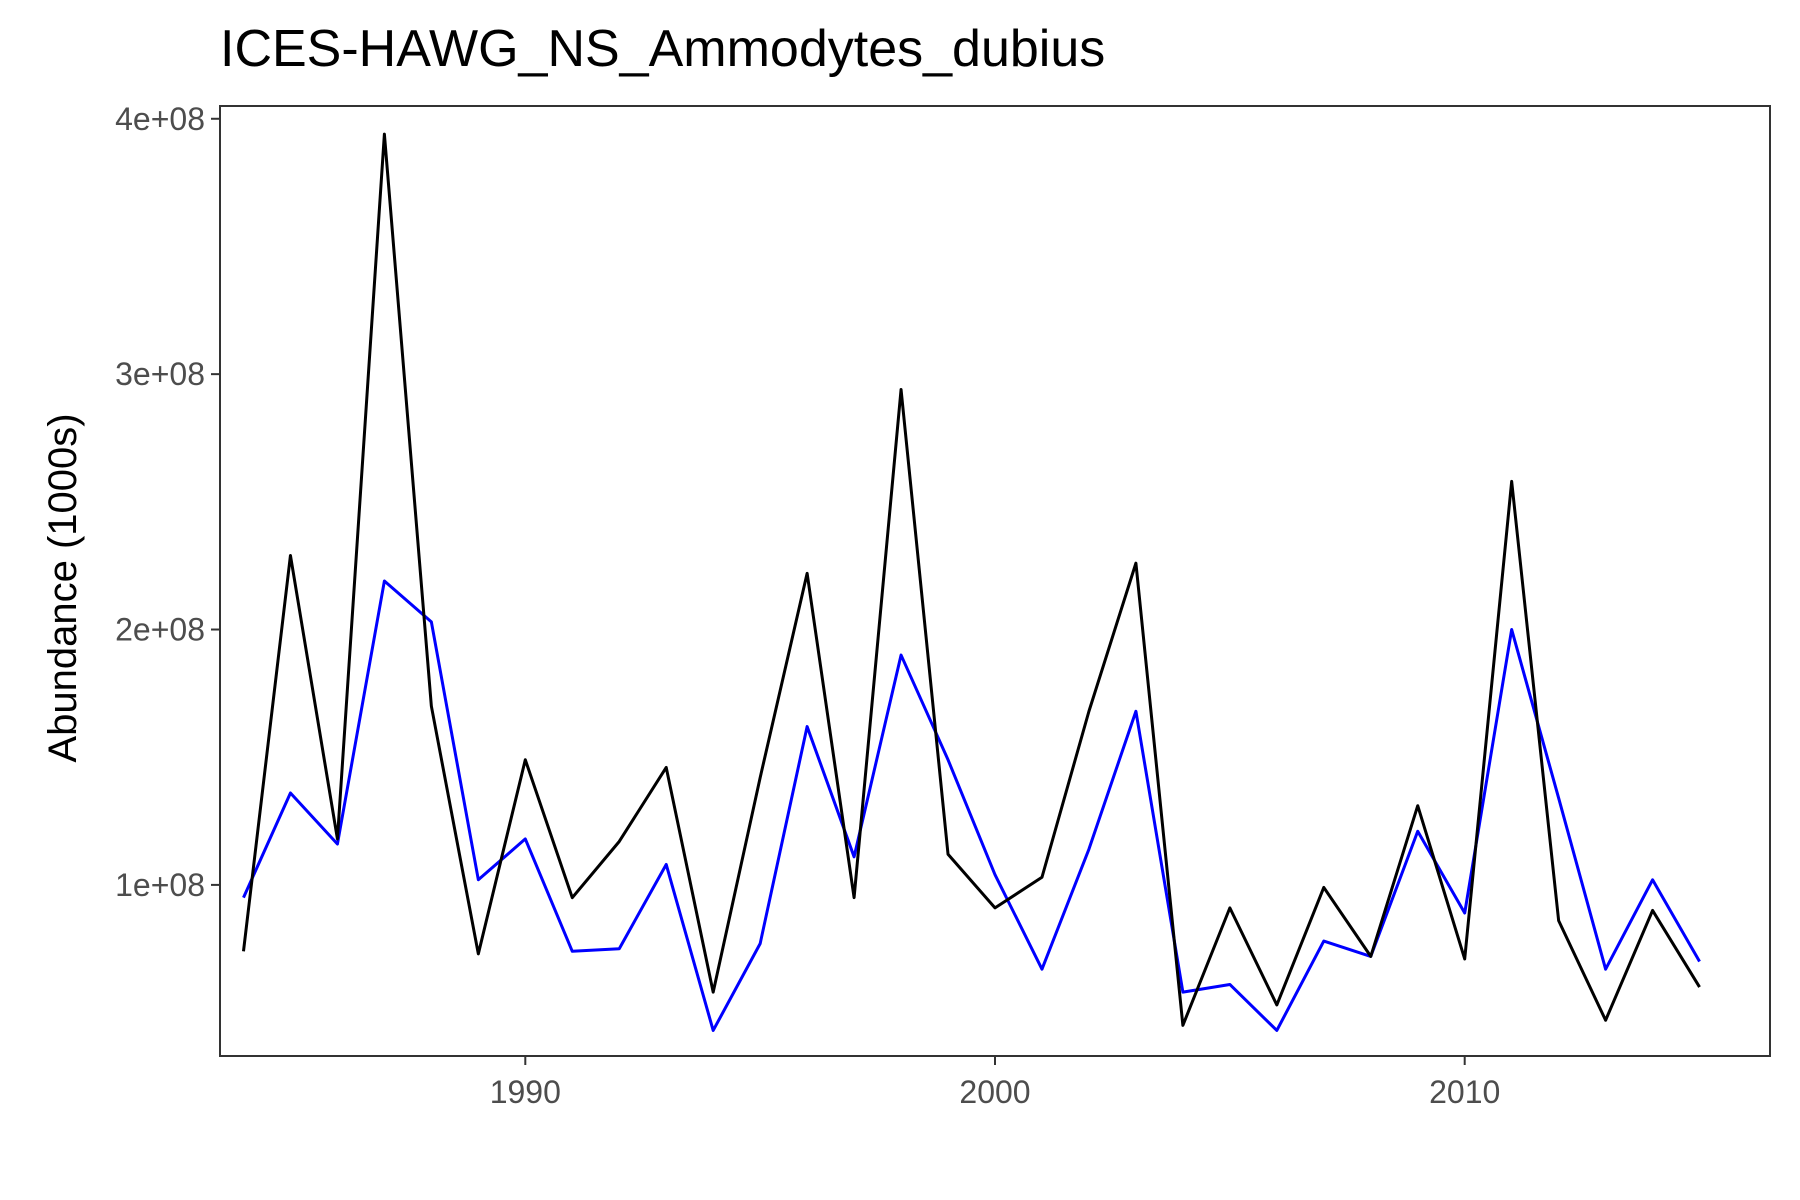 The height and width of the screenshot is (1200, 1800). I want to click on y-axis: 1e+08 2e+08 3e+08 4e+08, so click(167, 502).